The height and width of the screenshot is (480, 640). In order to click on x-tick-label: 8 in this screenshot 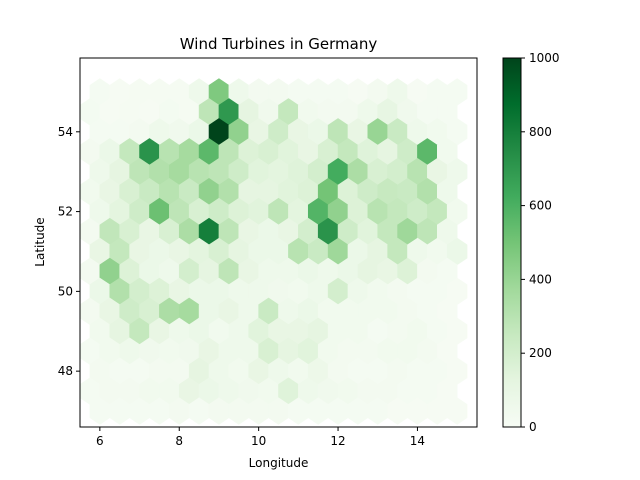, I will do `click(179, 441)`.